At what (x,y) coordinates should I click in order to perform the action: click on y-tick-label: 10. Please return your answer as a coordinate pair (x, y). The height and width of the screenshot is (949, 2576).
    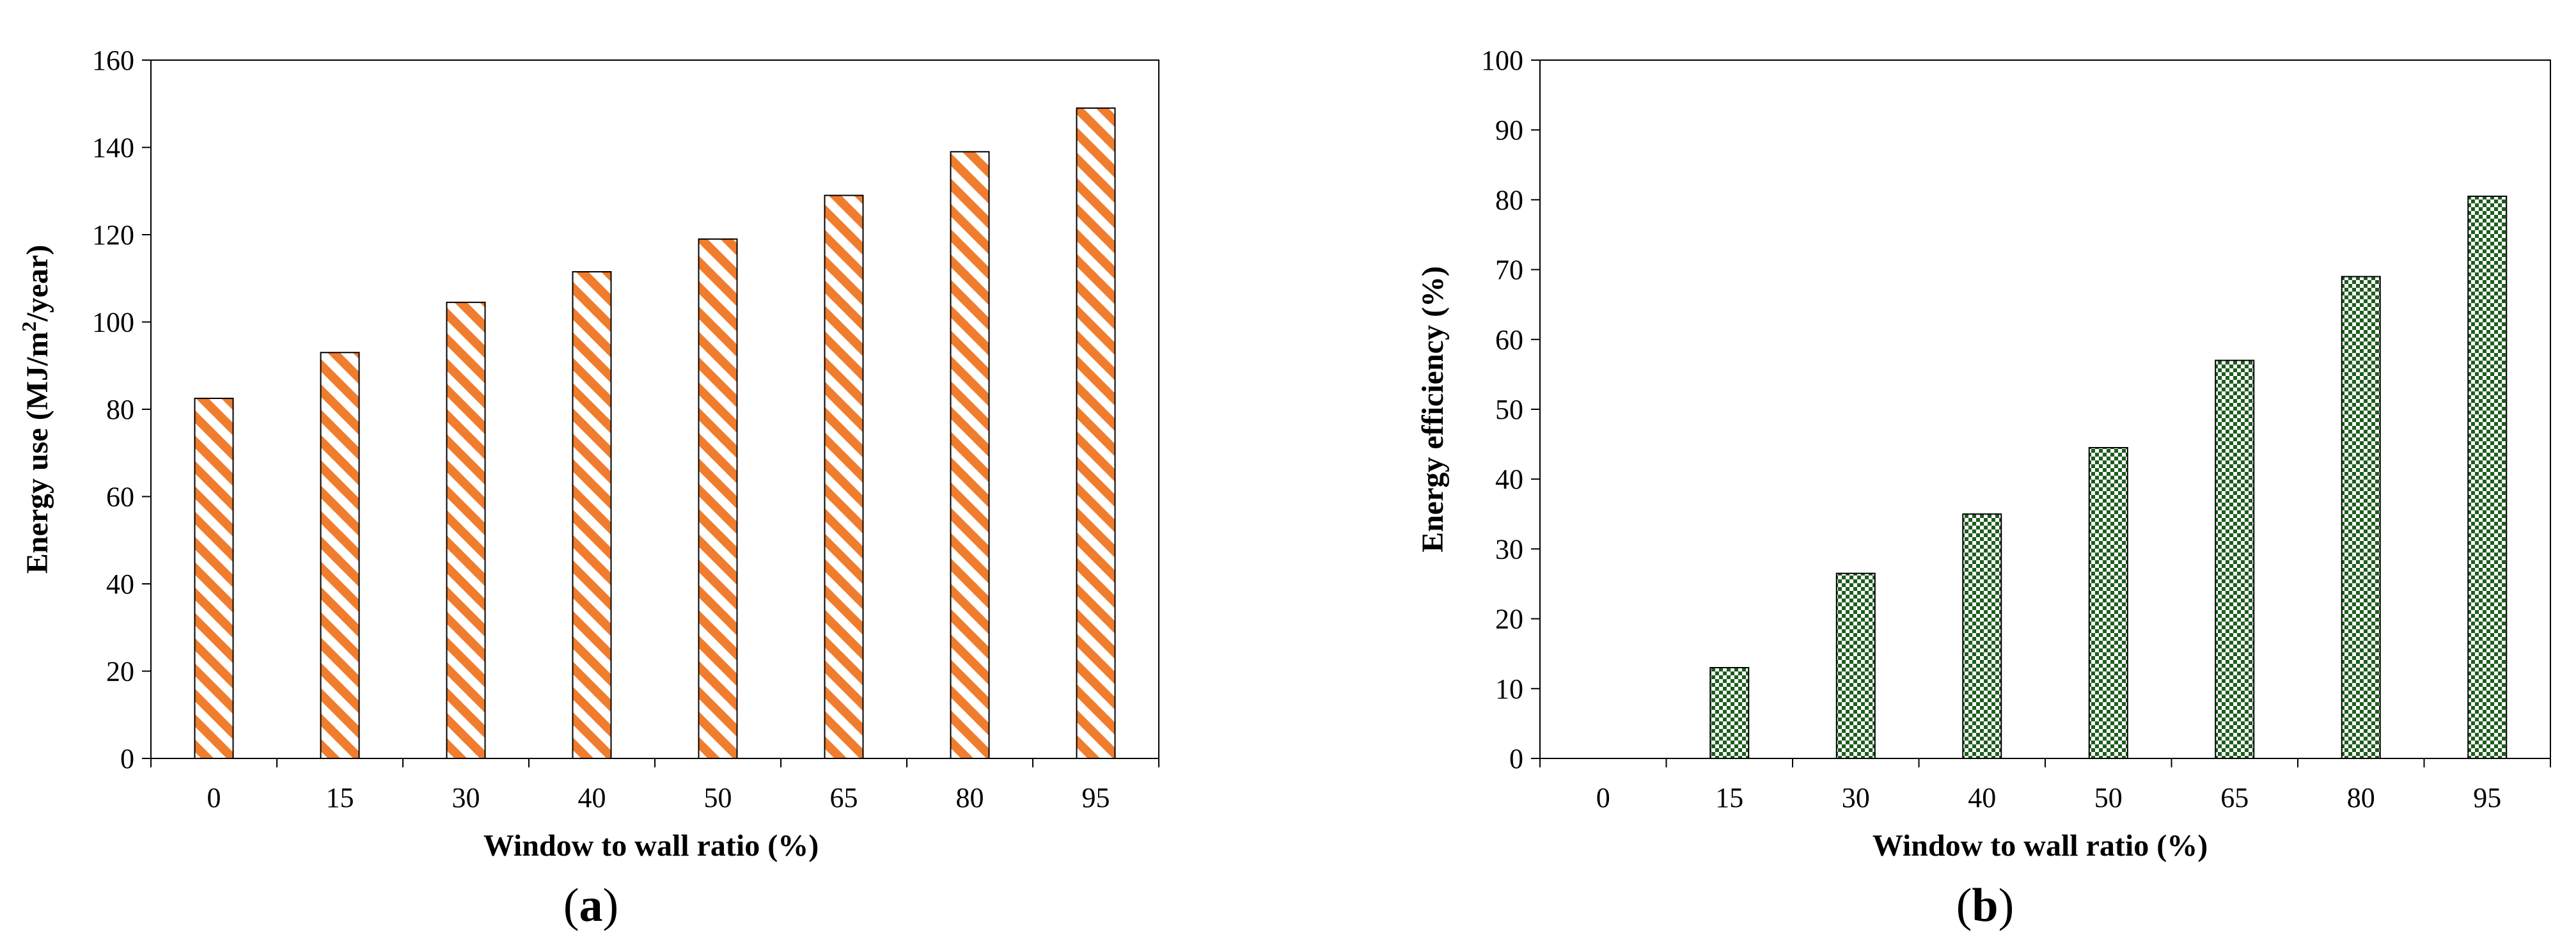
    Looking at the image, I should click on (1509, 689).